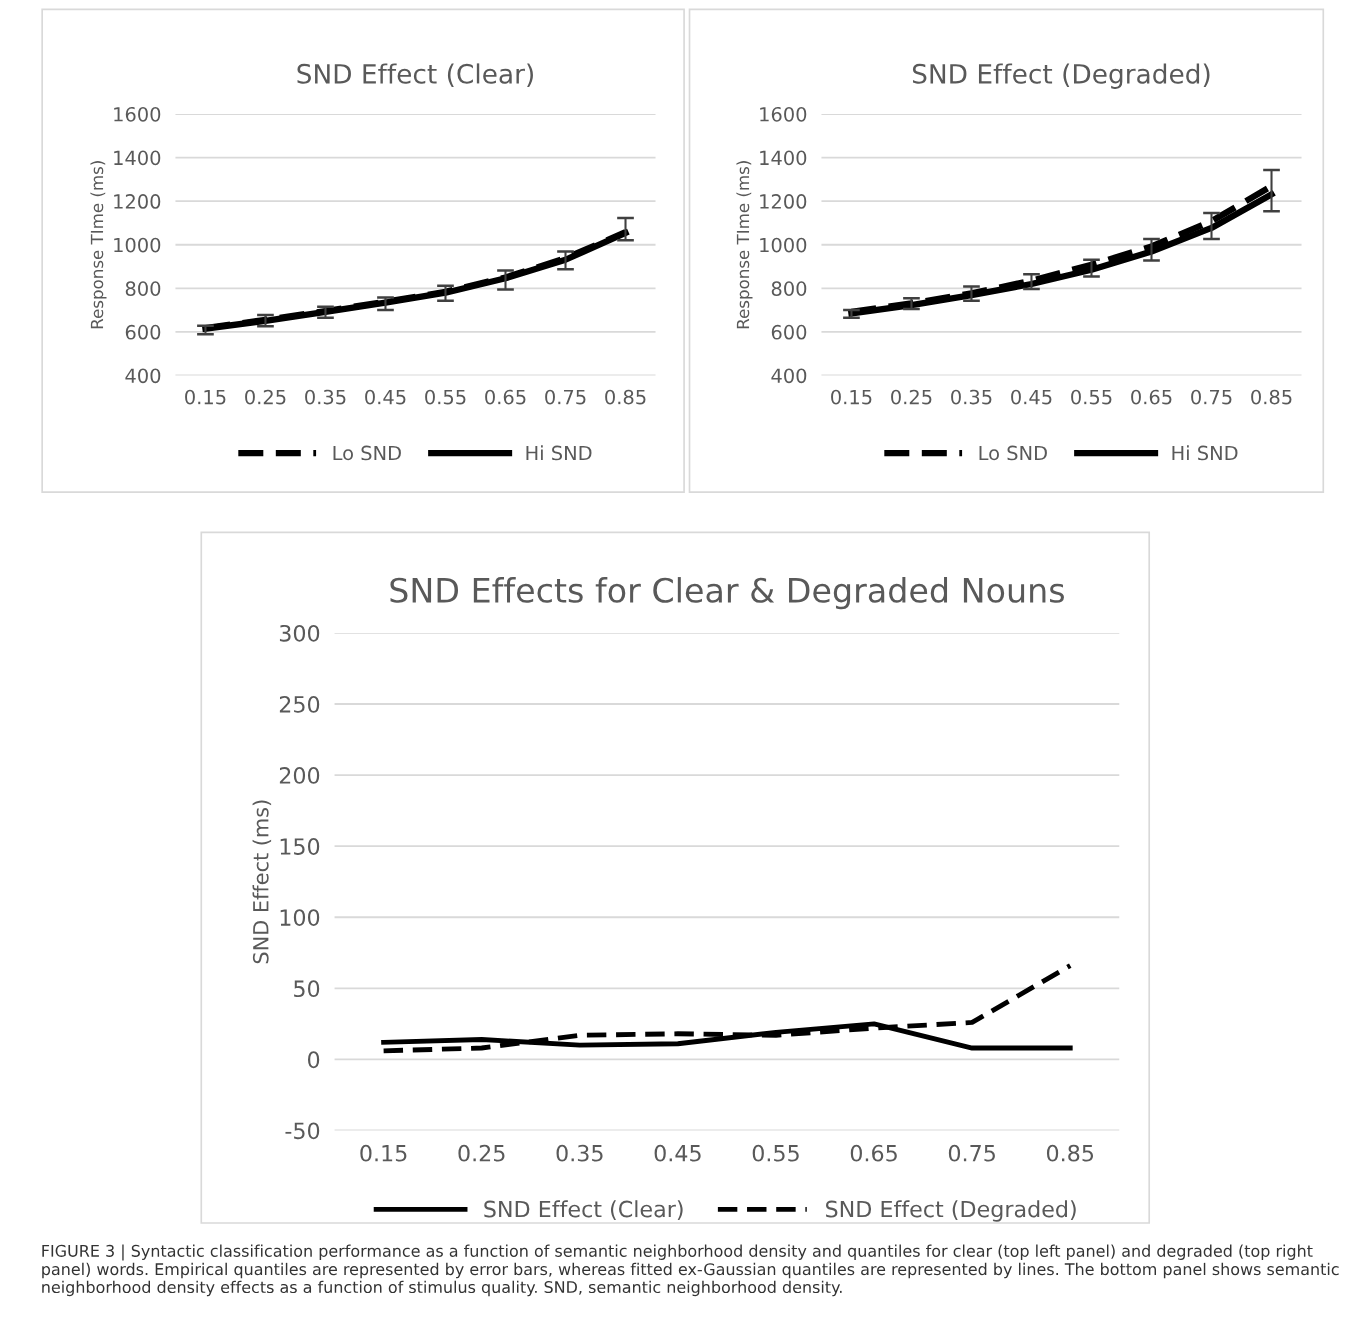 This screenshot has height=1341, width=1360. Describe the element at coordinates (307, 989) in the screenshot. I see `y-tick-label: 50` at that location.